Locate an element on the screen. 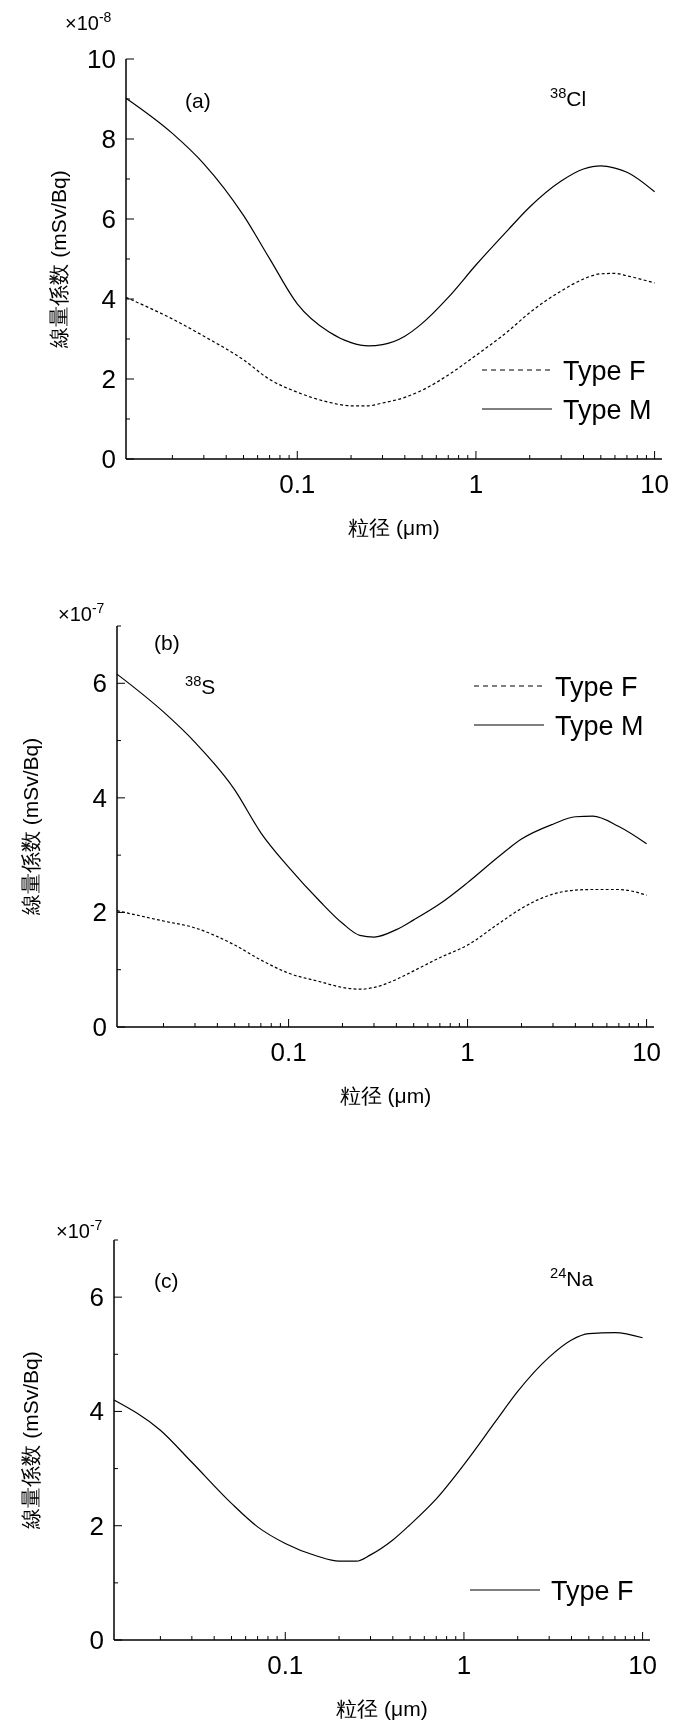 This screenshot has height=1731, width=674. text: ×10$^{-8}$ is located at coordinates (88, 21).